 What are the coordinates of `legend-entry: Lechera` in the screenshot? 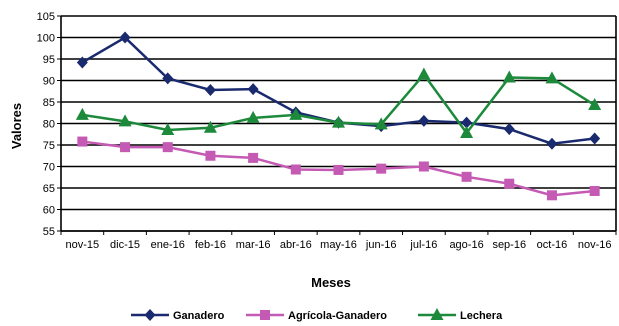 It's located at (460, 315).